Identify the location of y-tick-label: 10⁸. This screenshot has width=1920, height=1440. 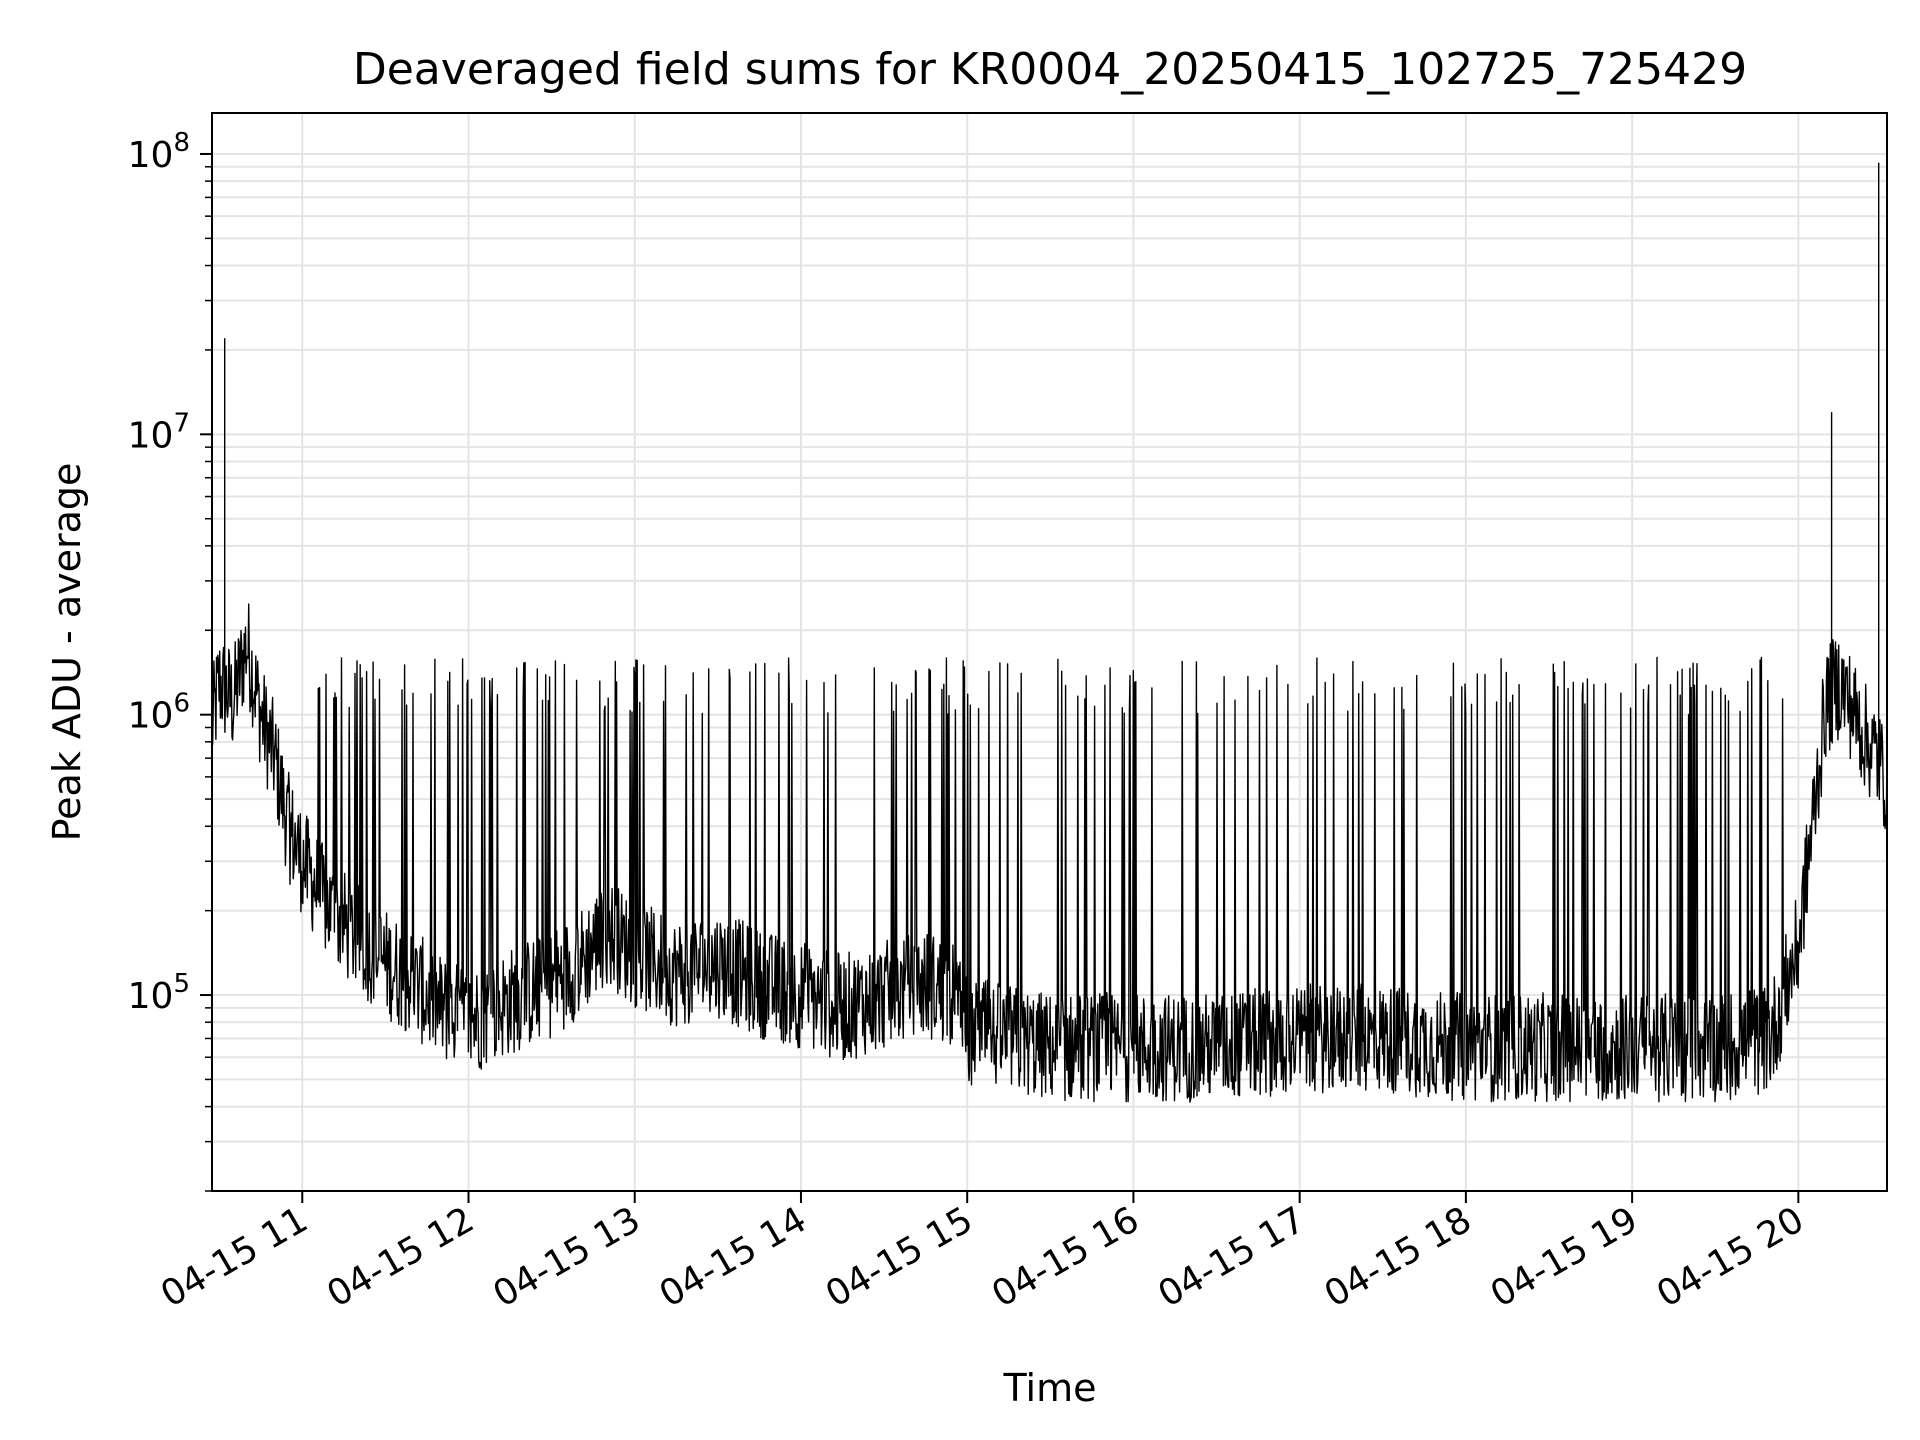
(159, 152).